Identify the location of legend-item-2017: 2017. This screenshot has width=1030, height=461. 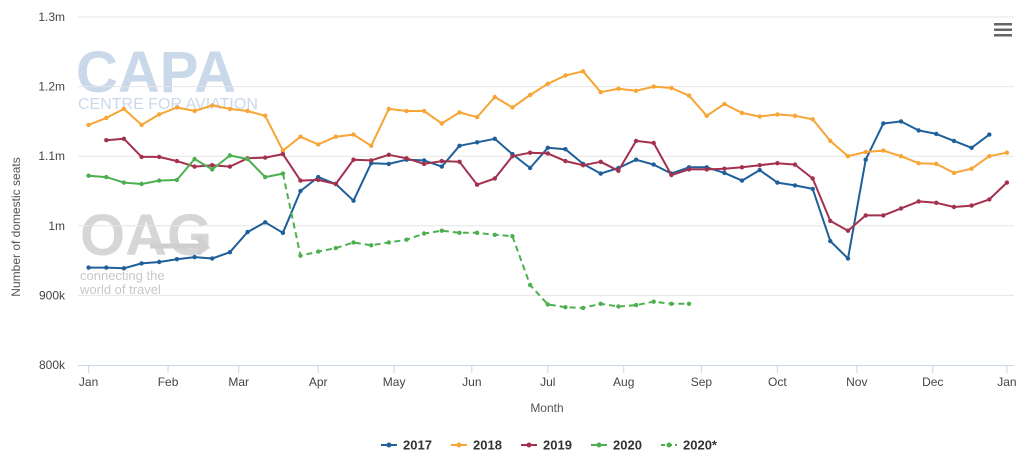
(406, 445).